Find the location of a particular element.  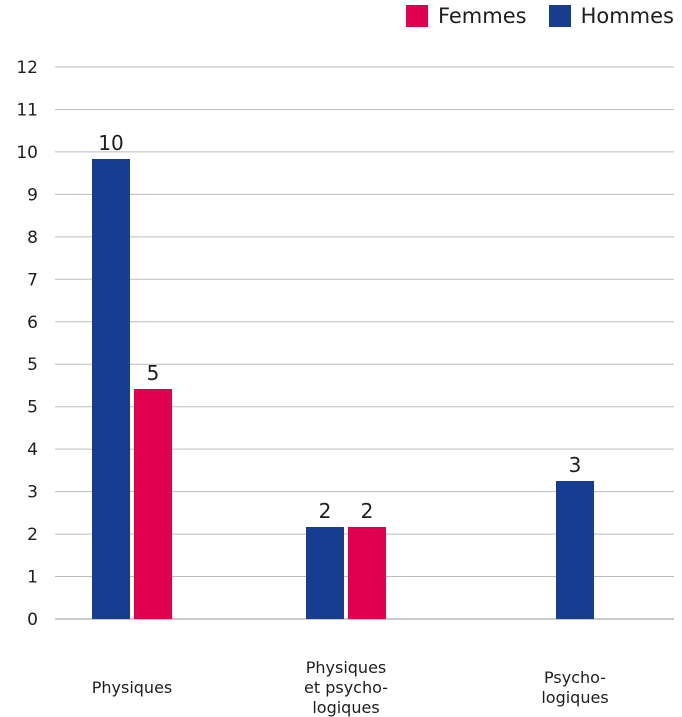

legend-item-femmes: Femmes is located at coordinates (466, 16).